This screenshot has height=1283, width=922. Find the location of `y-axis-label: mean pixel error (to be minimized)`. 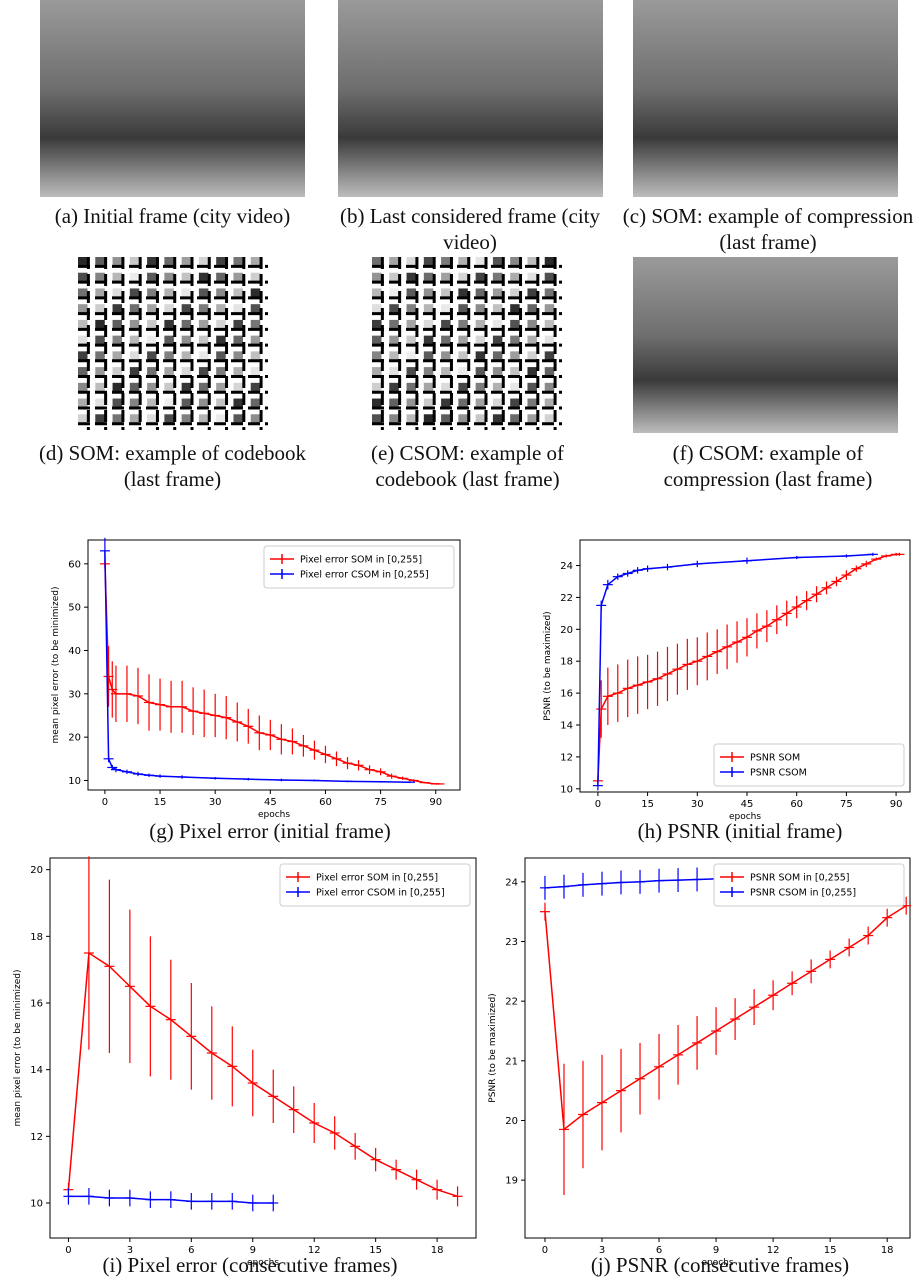

y-axis-label: mean pixel error (to be minimized) is located at coordinates (56, 665).